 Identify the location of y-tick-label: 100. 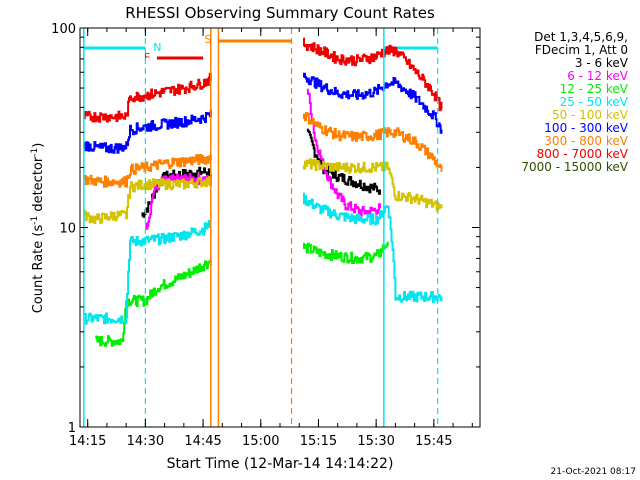
(63, 29).